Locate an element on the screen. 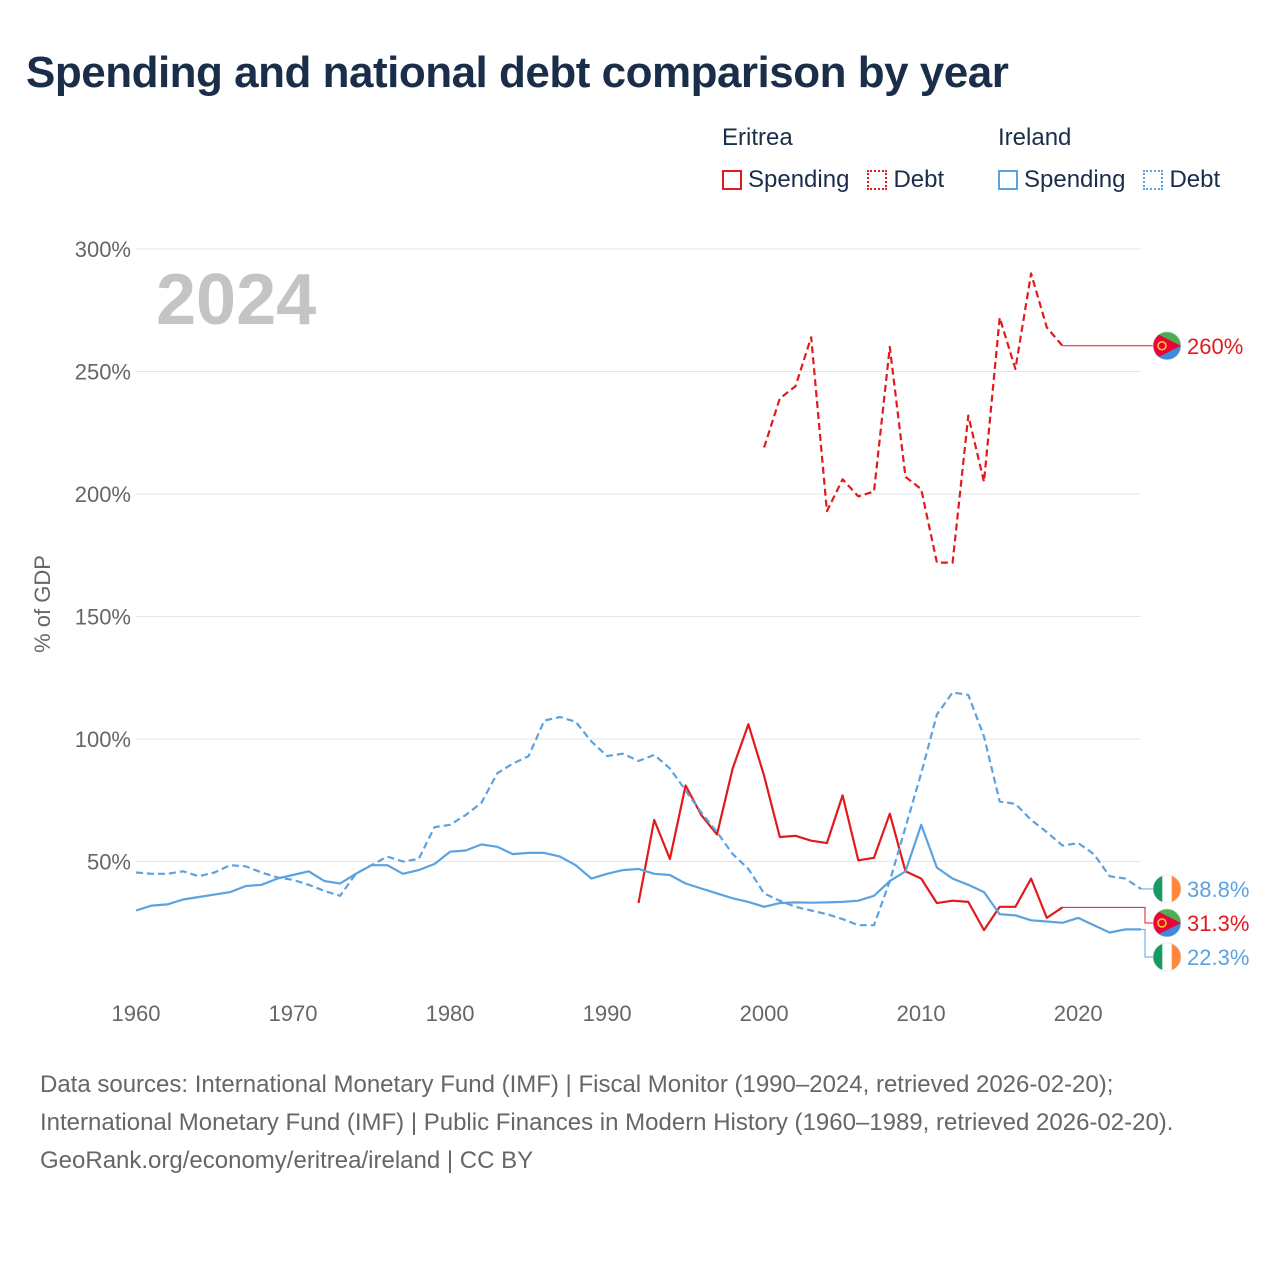 The width and height of the screenshot is (1280, 1280). end-label-layer: 260% 38.8% 31.3% 22.3% is located at coordinates (1155, 651).